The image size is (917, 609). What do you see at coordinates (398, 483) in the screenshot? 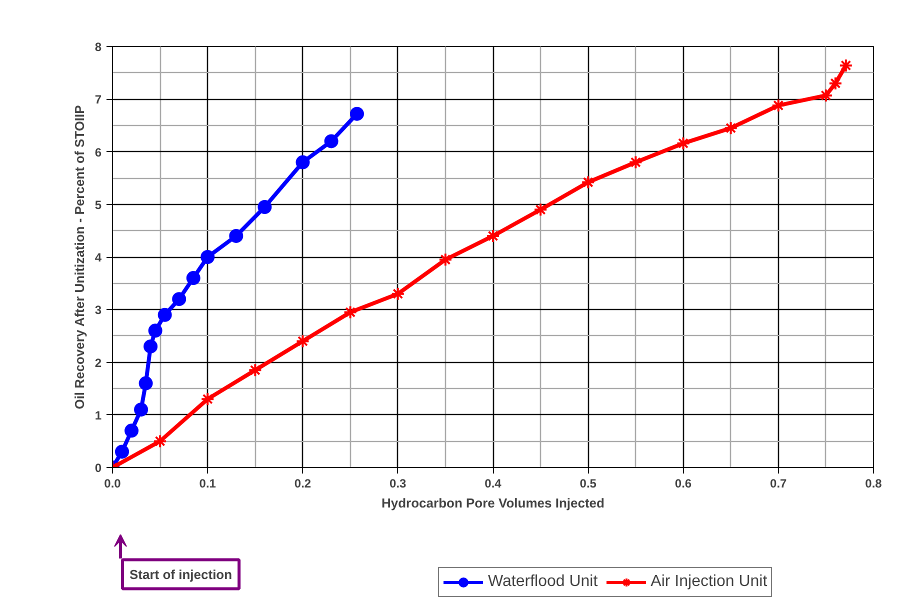
I see `x-tick-label: 0.3` at bounding box center [398, 483].